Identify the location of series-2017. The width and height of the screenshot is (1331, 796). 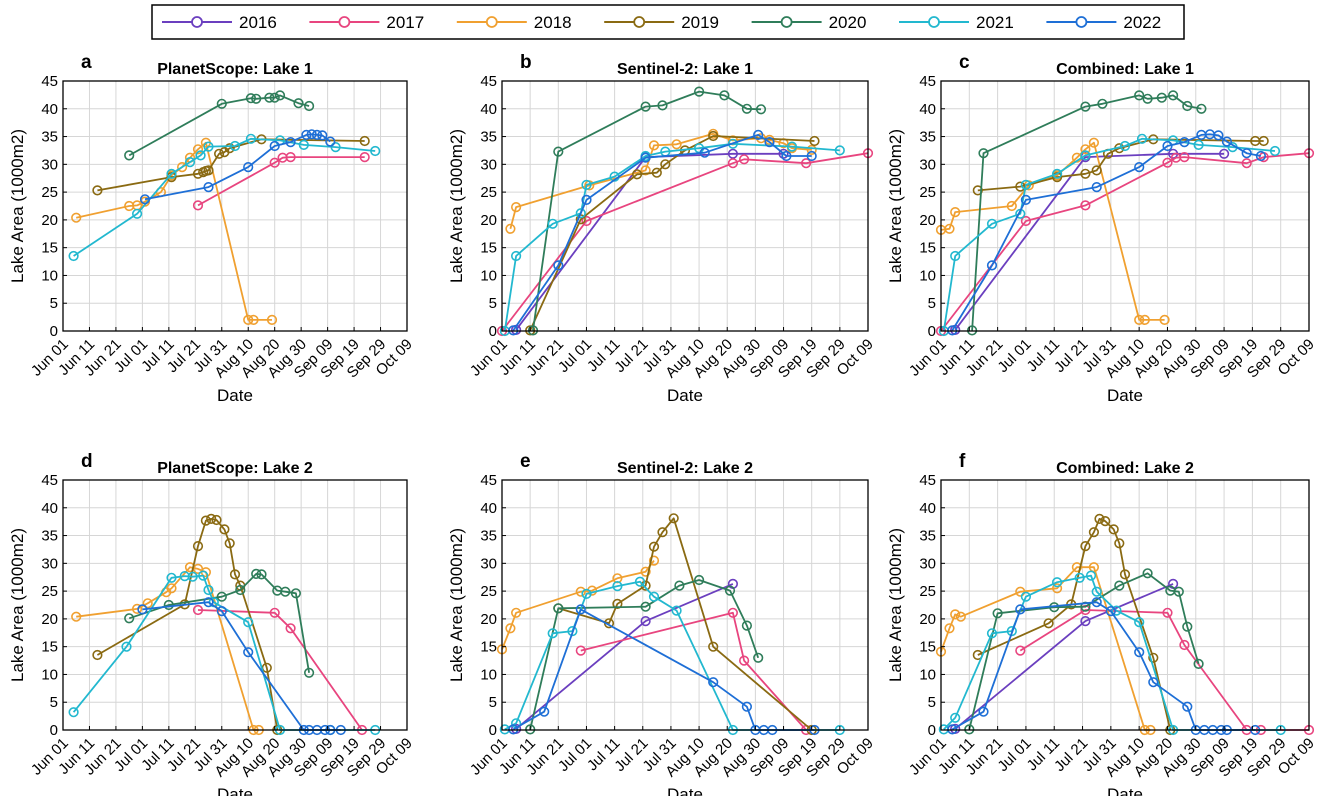
(1125, 242).